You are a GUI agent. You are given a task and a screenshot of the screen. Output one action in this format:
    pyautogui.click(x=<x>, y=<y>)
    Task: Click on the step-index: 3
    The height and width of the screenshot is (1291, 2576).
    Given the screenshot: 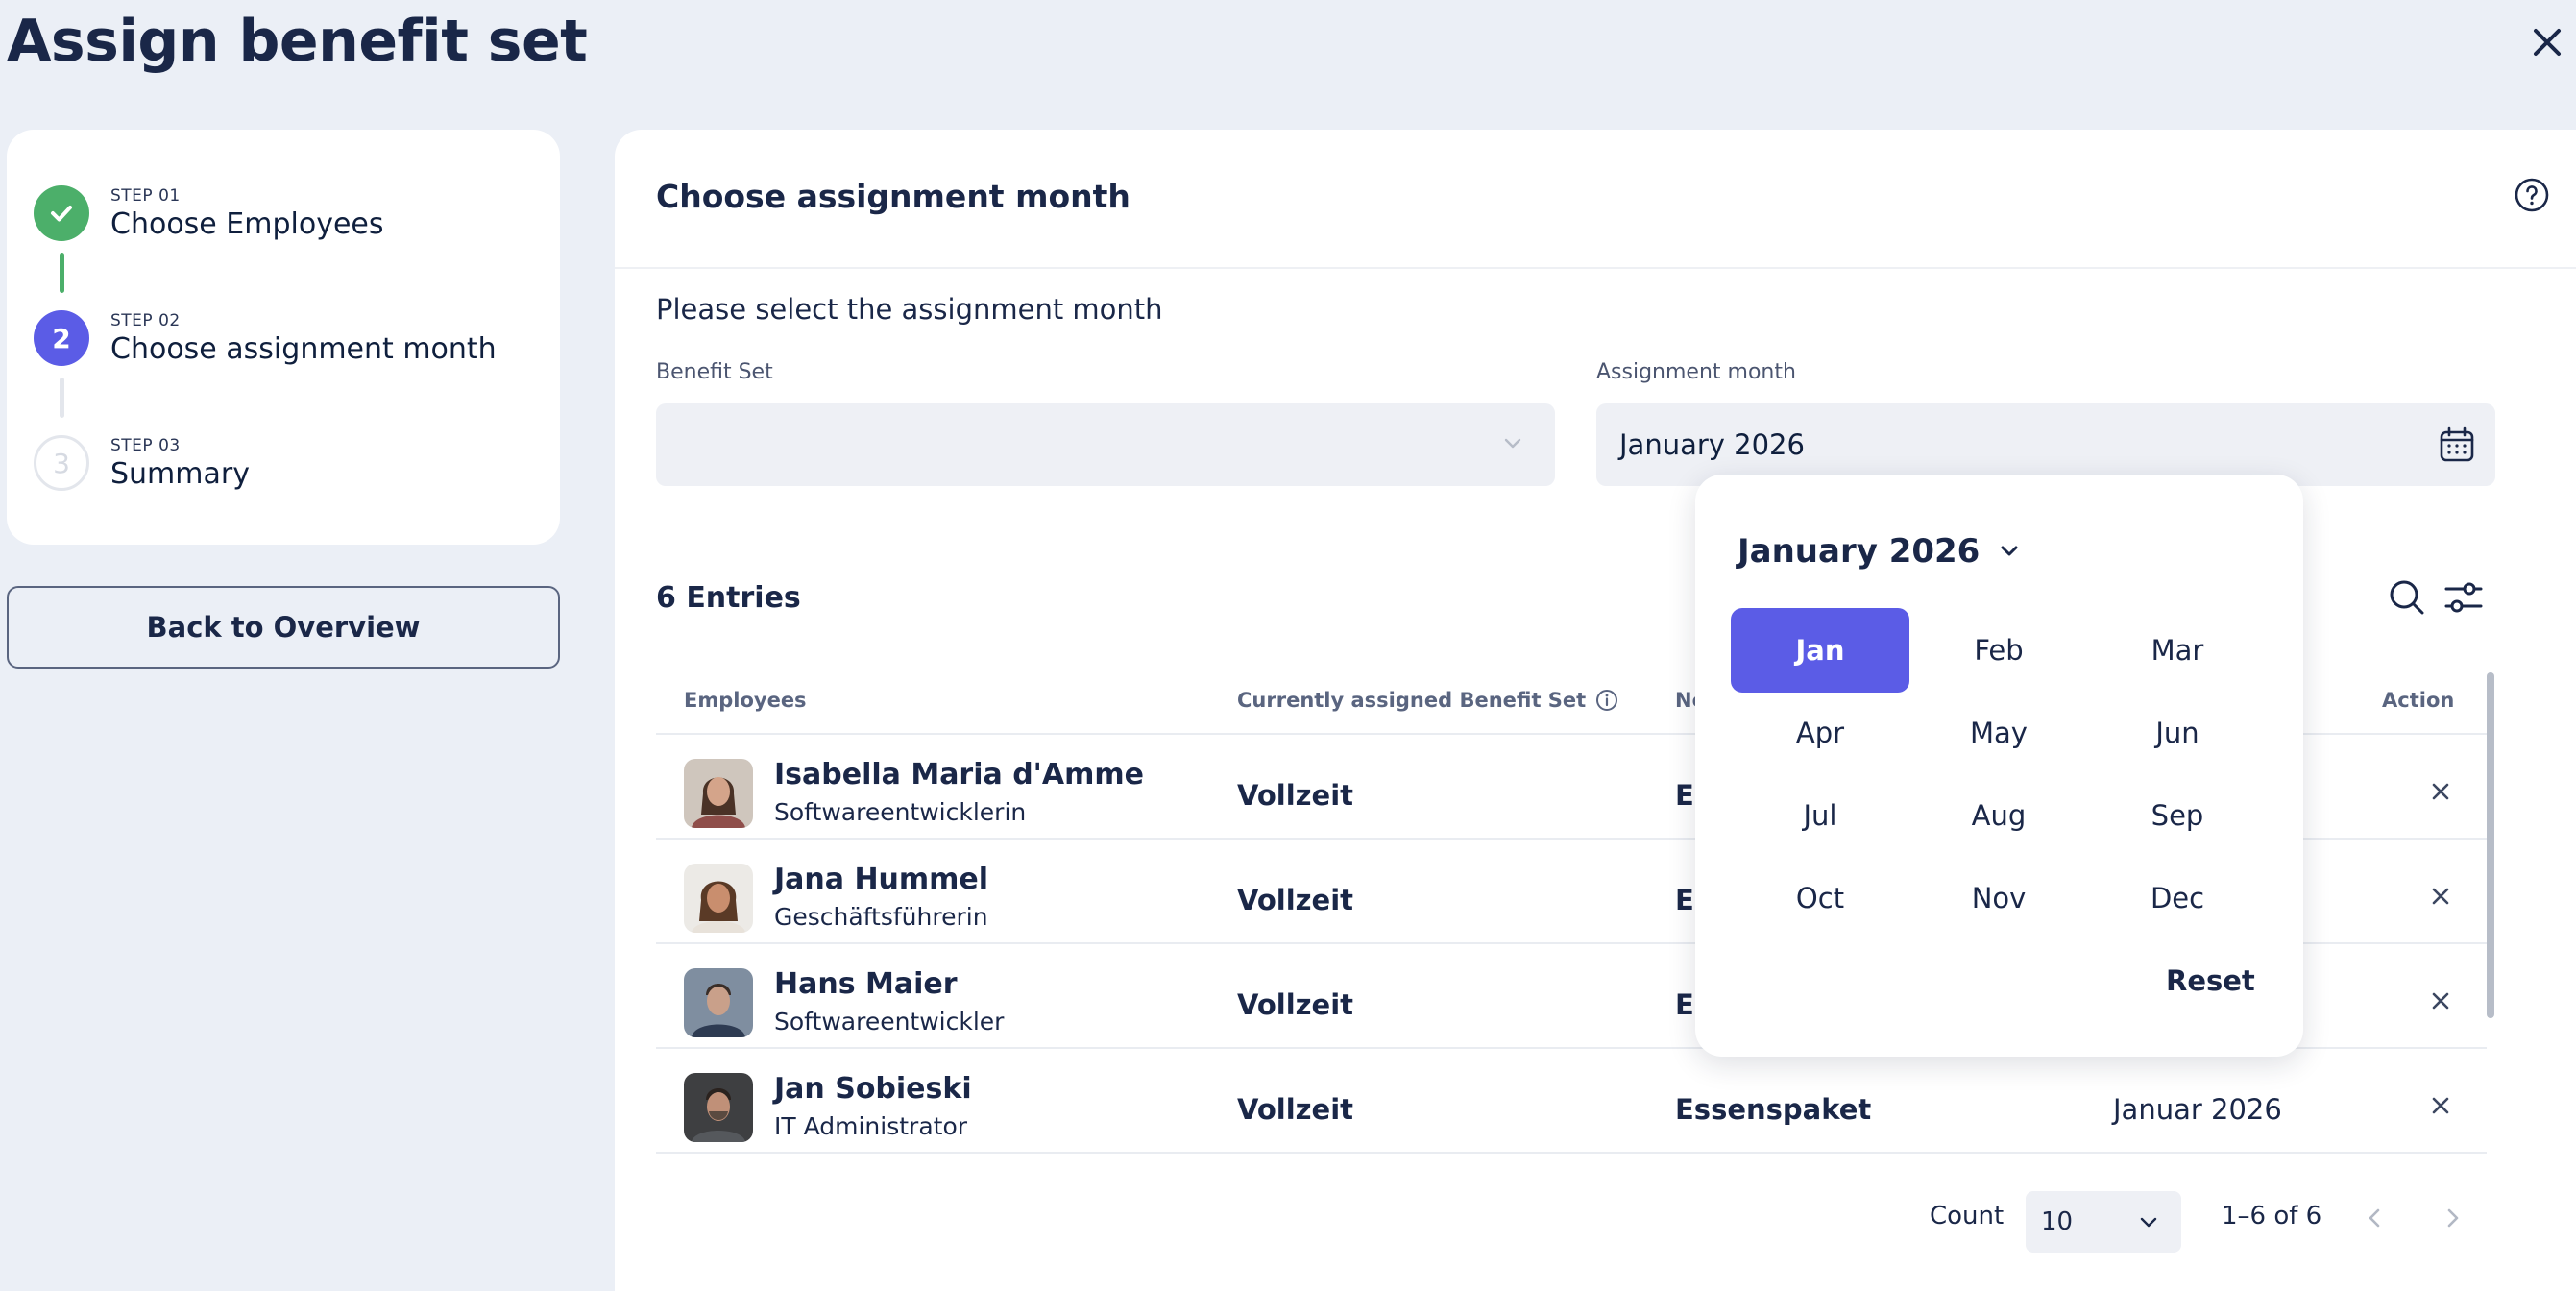 What is the action you would take?
    pyautogui.click(x=61, y=463)
    